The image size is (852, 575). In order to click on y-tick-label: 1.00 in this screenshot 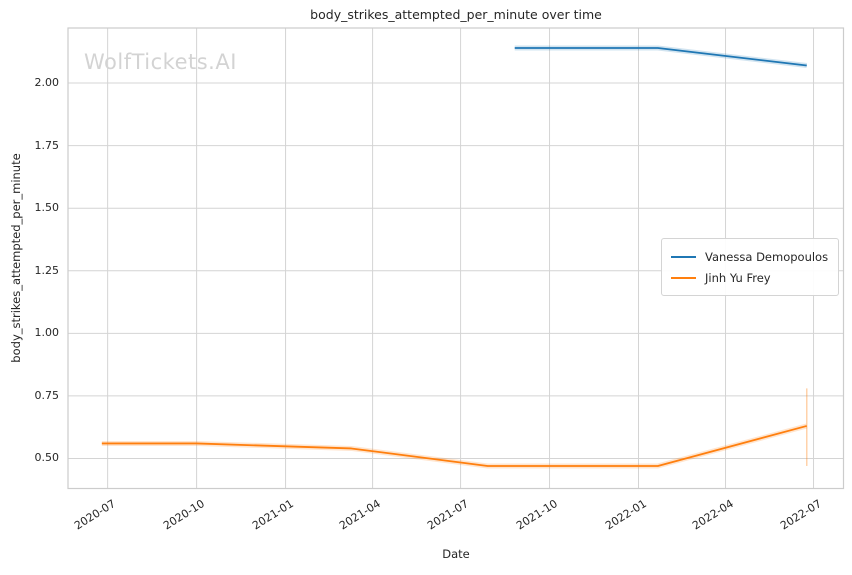, I will do `click(47, 333)`.